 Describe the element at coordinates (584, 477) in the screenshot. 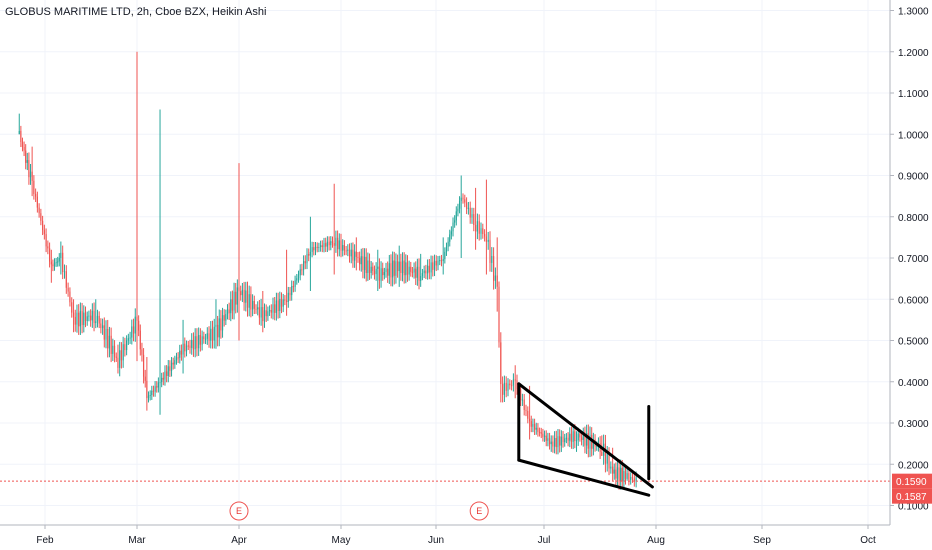

I see `drawing-wedge-lower` at that location.